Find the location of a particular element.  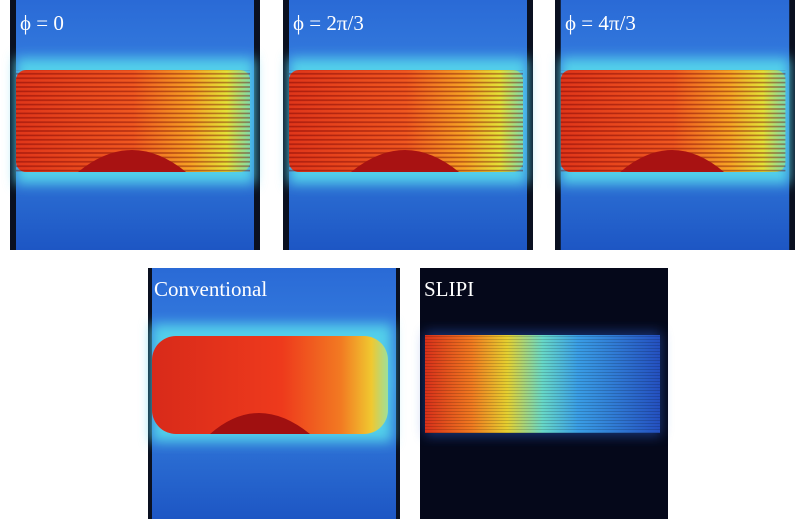

panel-label: ϕ = 2π/3 is located at coordinates (328, 23).